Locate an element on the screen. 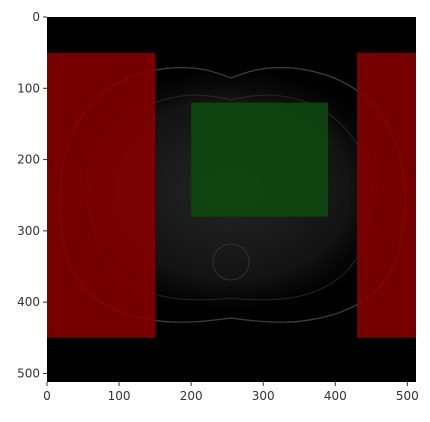  x-tick-label: 400 is located at coordinates (335, 396).